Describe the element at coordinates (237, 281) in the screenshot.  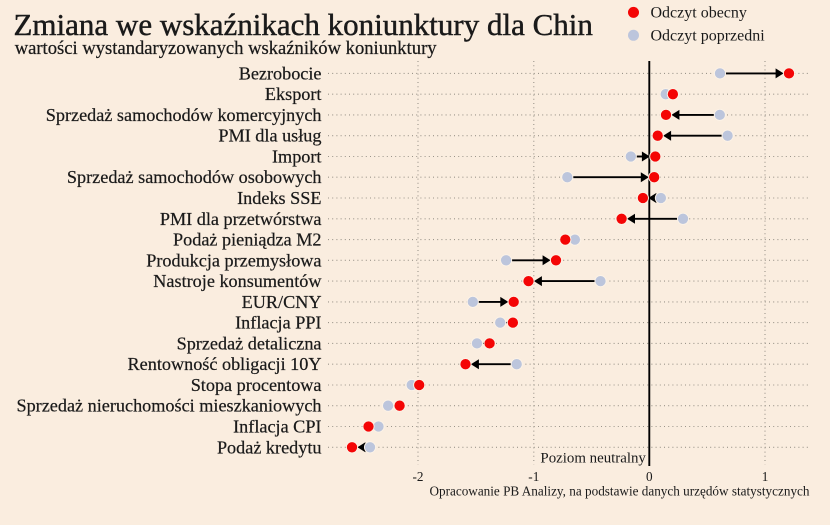
I see `svg-text: Nastroje konsumentów` at that location.